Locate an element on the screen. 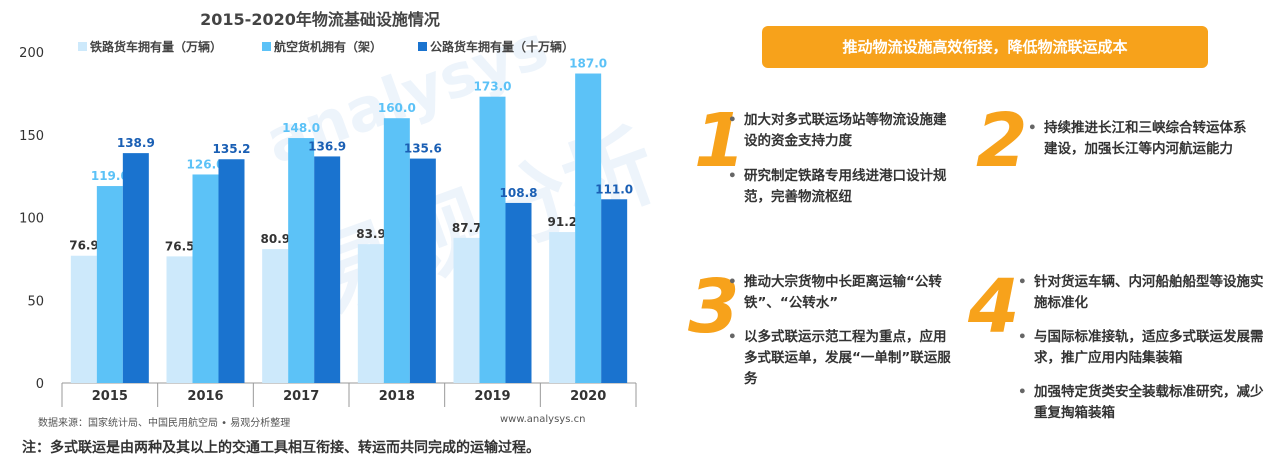 The image size is (1280, 464). data-label: 76.5 is located at coordinates (180, 246).